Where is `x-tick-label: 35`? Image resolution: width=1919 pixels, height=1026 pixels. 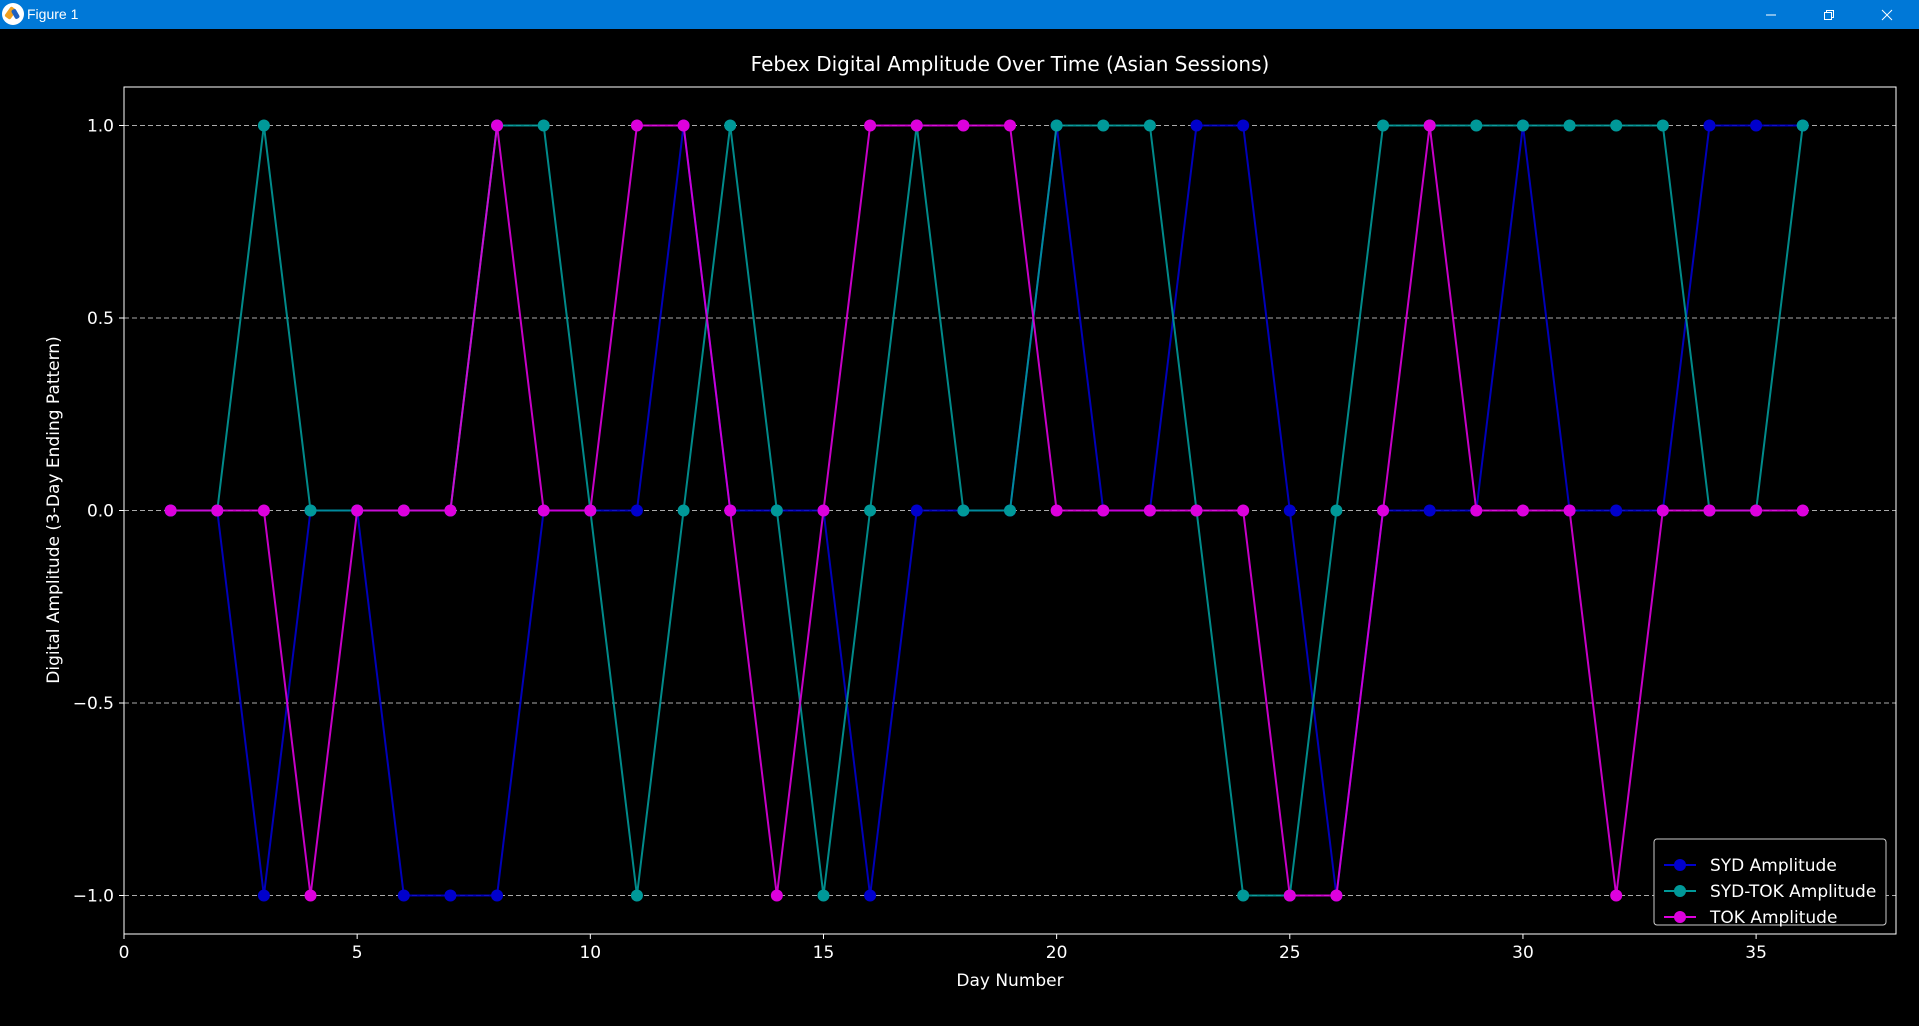 x-tick-label: 35 is located at coordinates (1756, 953).